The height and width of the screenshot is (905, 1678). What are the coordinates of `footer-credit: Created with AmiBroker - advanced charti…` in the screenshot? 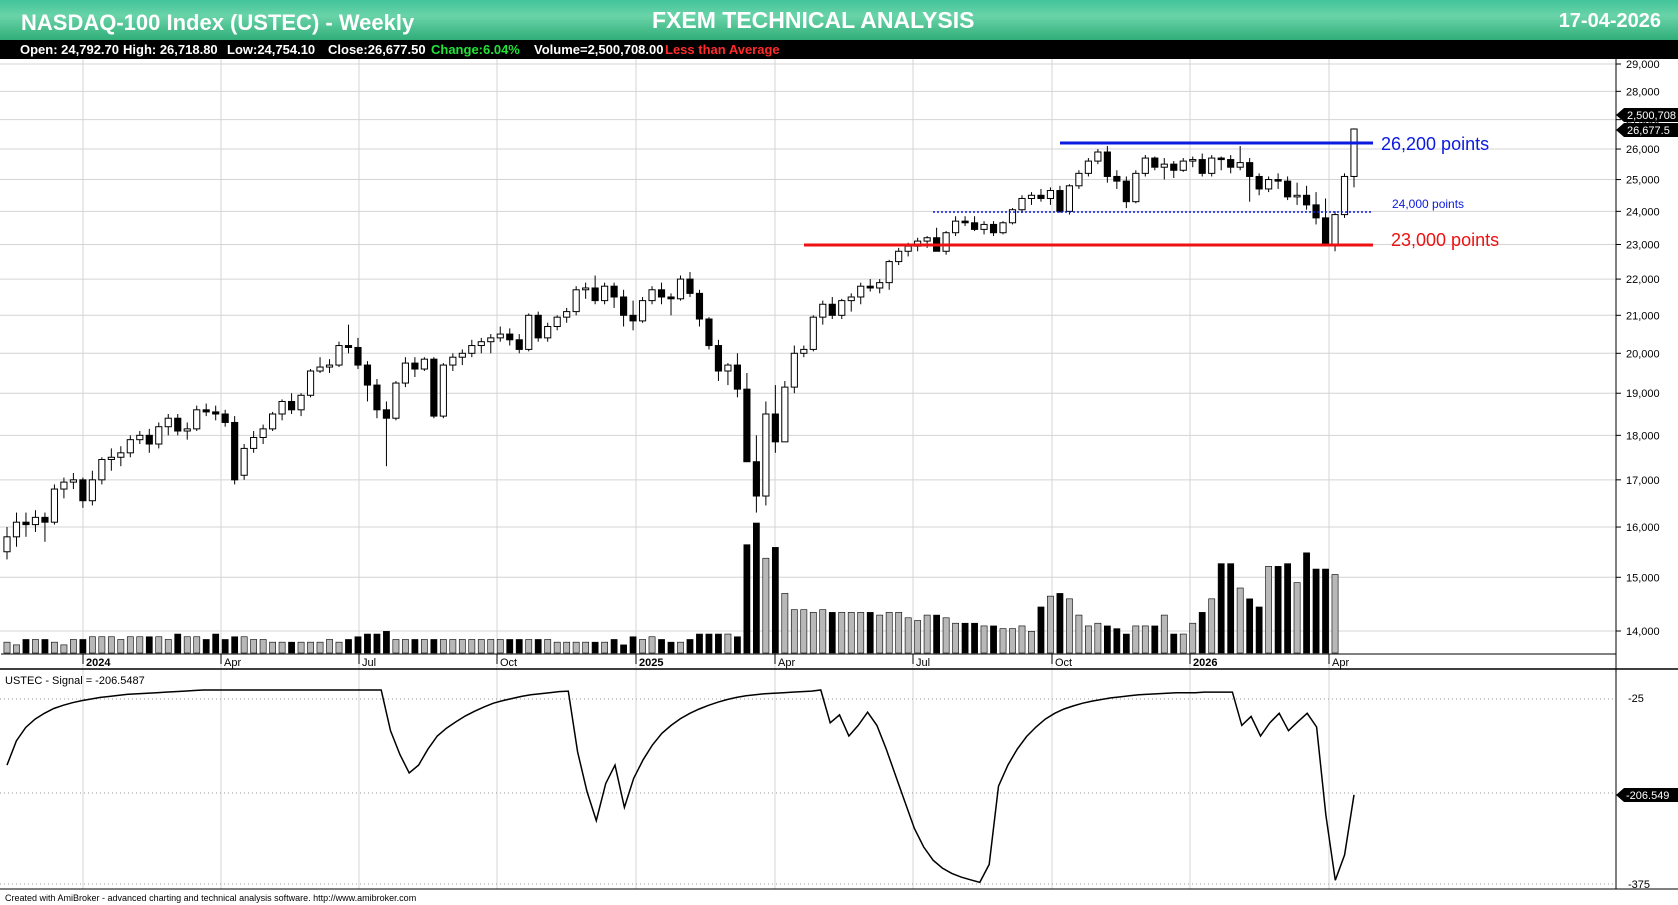 It's located at (211, 898).